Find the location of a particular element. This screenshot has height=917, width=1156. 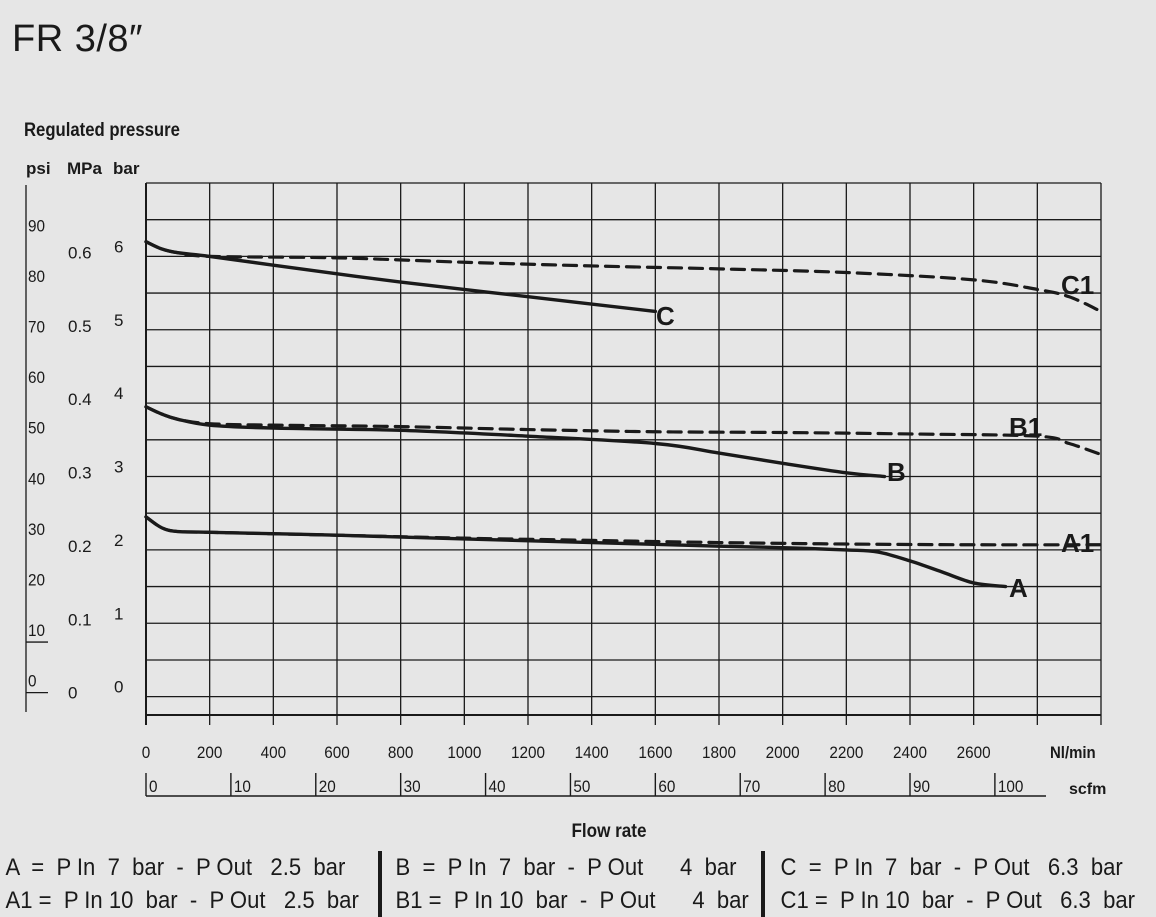

x-tick-label-scfm: 60 is located at coordinates (666, 786).